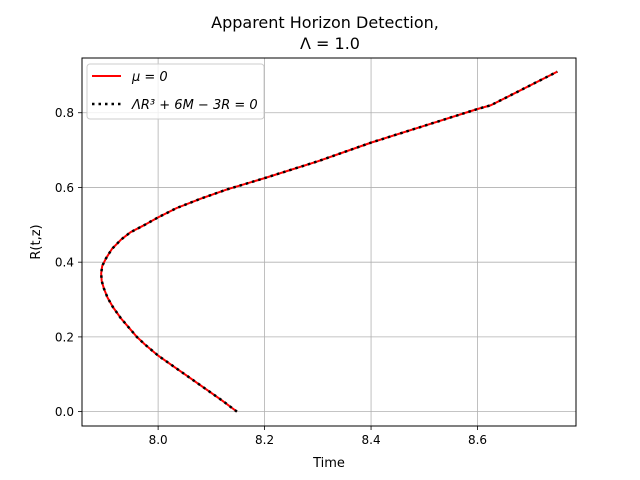  What do you see at coordinates (64, 113) in the screenshot?
I see `y-tick-label: 0.8` at bounding box center [64, 113].